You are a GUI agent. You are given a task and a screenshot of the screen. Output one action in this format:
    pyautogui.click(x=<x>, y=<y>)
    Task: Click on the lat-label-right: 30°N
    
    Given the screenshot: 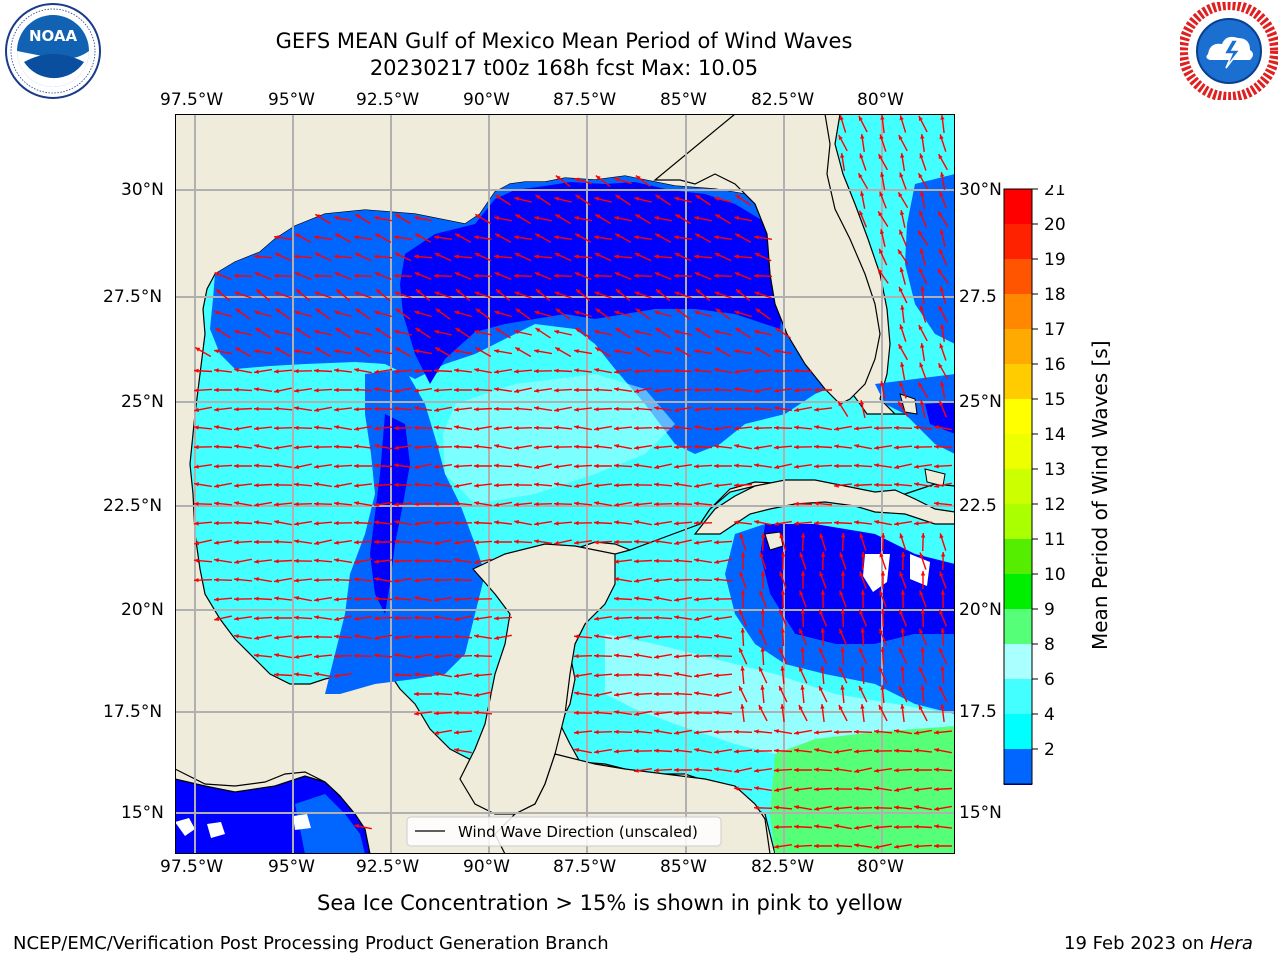 What is the action you would take?
    pyautogui.click(x=980, y=190)
    